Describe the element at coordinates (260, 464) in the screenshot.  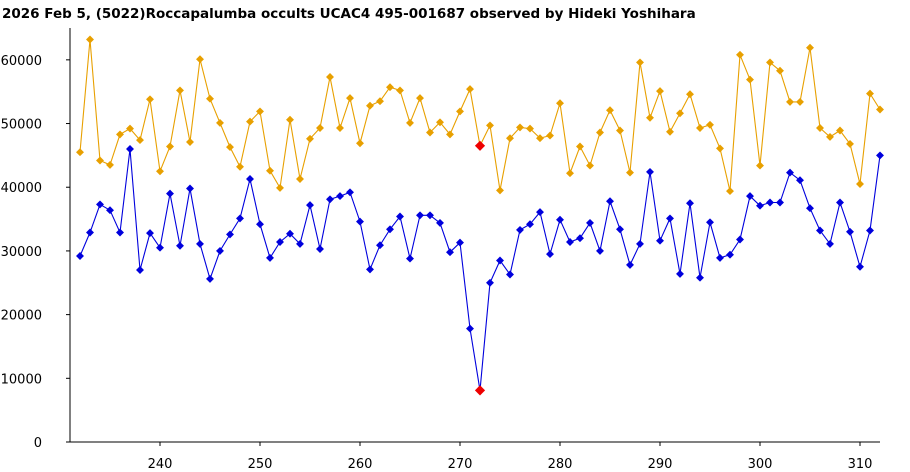
I see `x-tick-label: 250` at that location.